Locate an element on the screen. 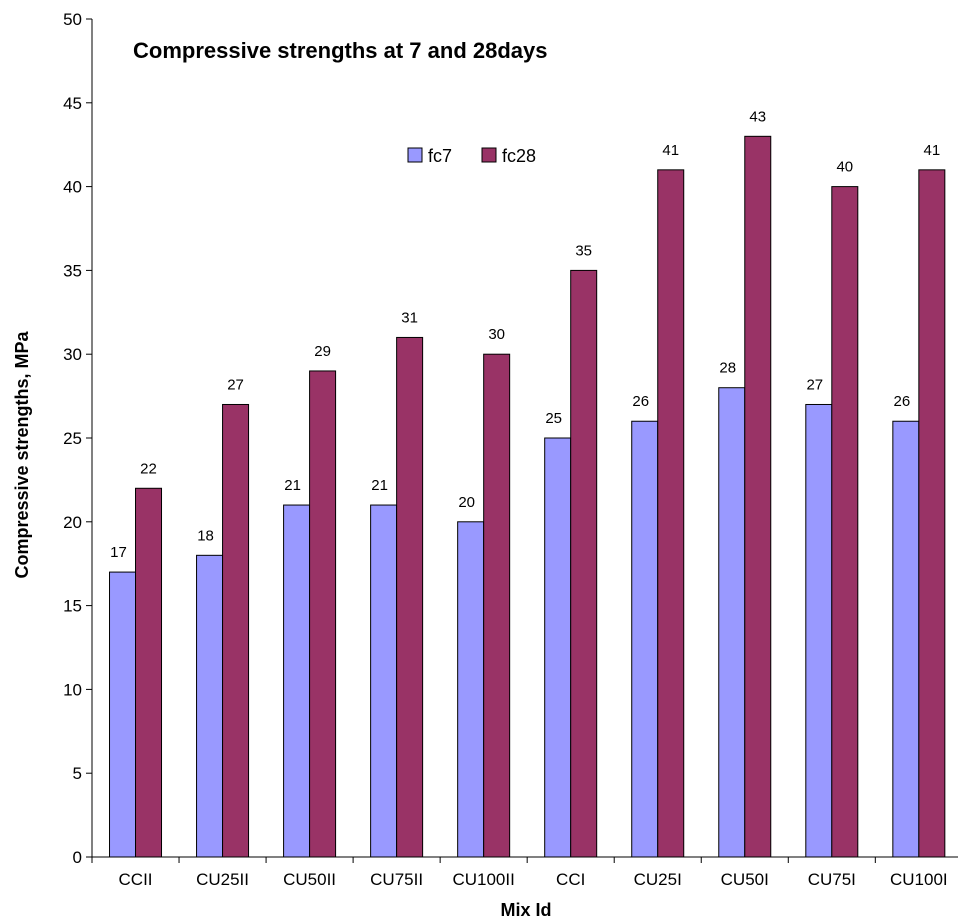 This screenshot has width=960, height=922. x-tick-label: CU25I is located at coordinates (658, 879).